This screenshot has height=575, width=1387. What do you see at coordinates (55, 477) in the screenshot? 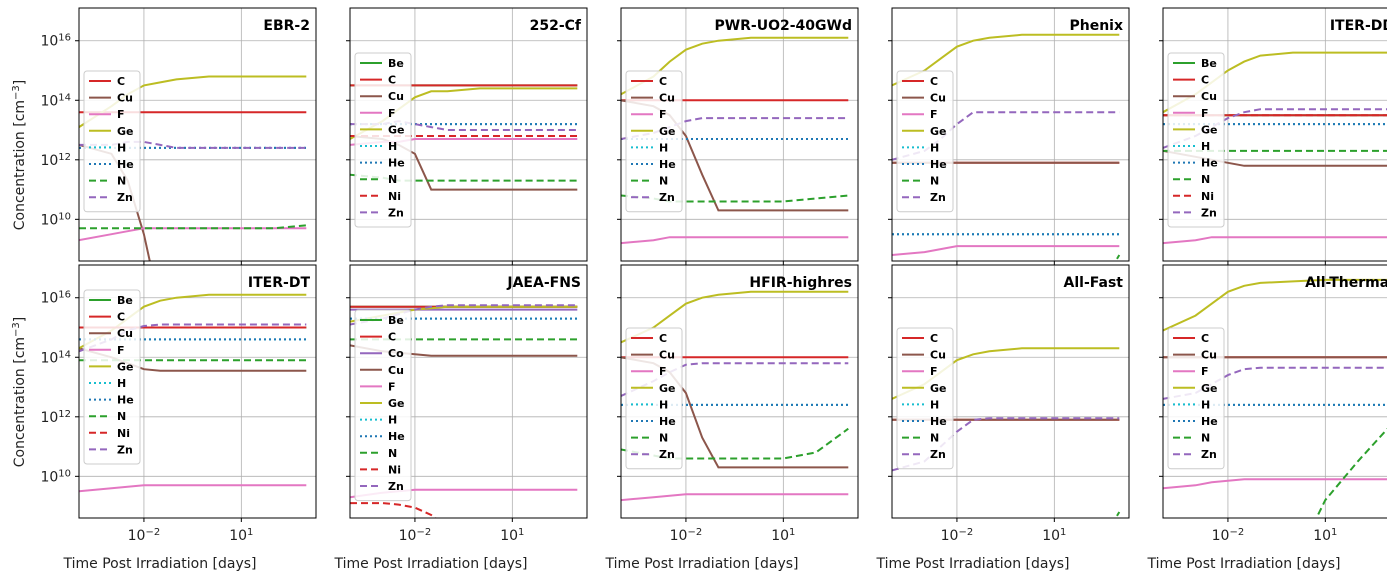
I see `y-tick-label: 1010` at bounding box center [55, 477].